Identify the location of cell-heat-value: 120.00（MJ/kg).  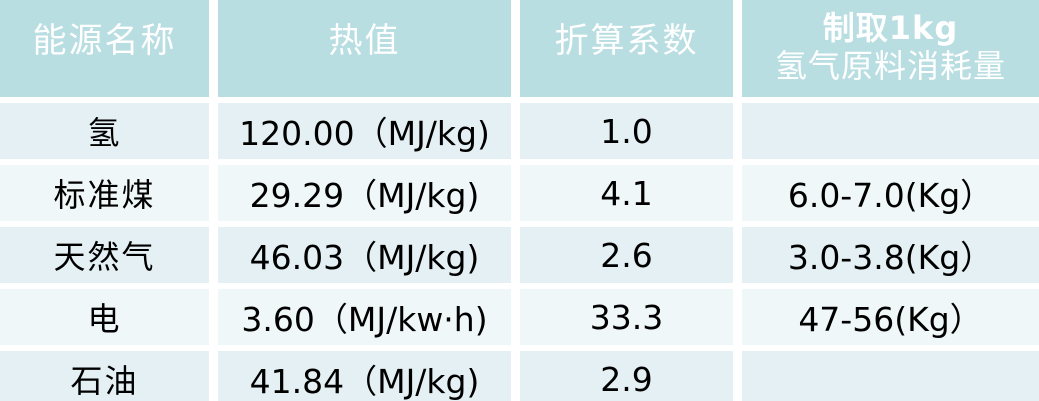
(364, 131).